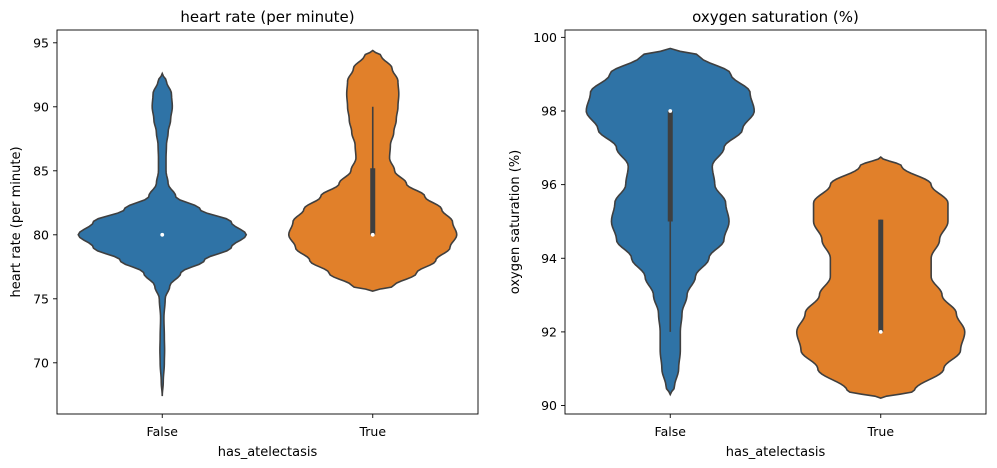  What do you see at coordinates (41, 362) in the screenshot?
I see `y-tick-label: 70` at bounding box center [41, 362].